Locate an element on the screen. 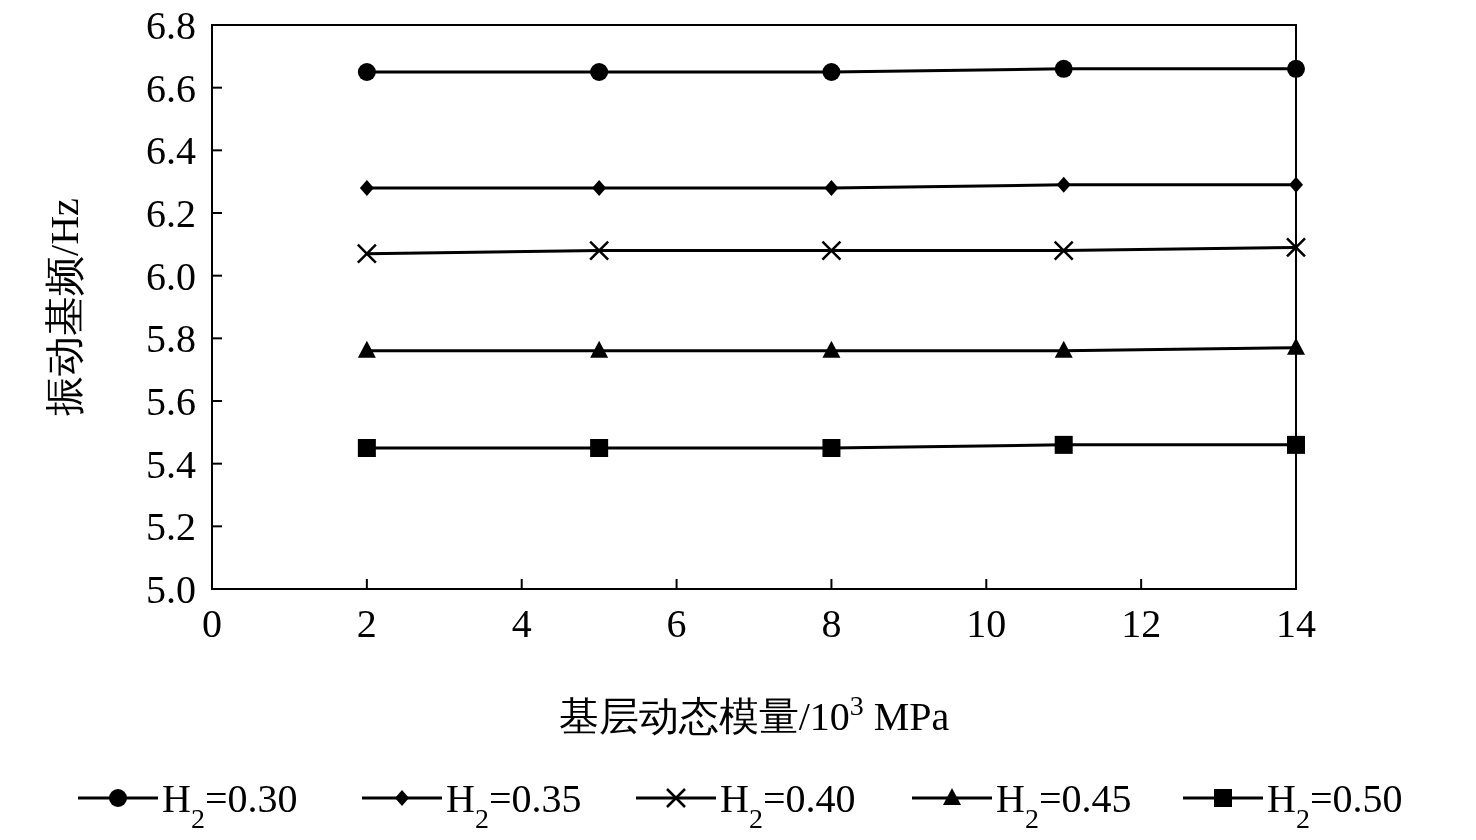  legend-label: H$_{2}$=0.45 is located at coordinates (1064, 805).